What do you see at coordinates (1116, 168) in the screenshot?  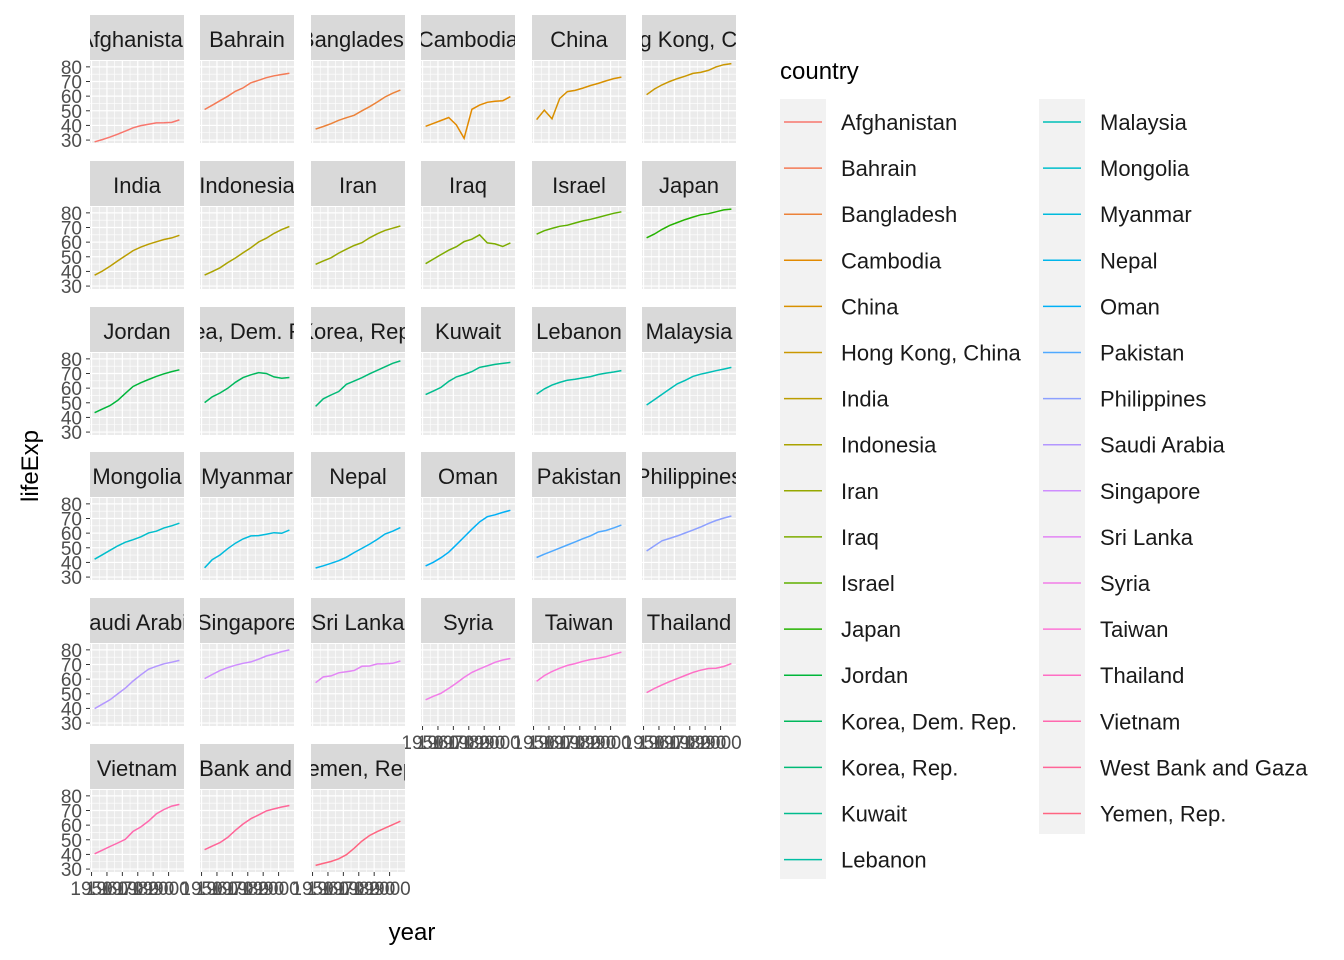 I see `legend-item: Mongolia` at bounding box center [1116, 168].